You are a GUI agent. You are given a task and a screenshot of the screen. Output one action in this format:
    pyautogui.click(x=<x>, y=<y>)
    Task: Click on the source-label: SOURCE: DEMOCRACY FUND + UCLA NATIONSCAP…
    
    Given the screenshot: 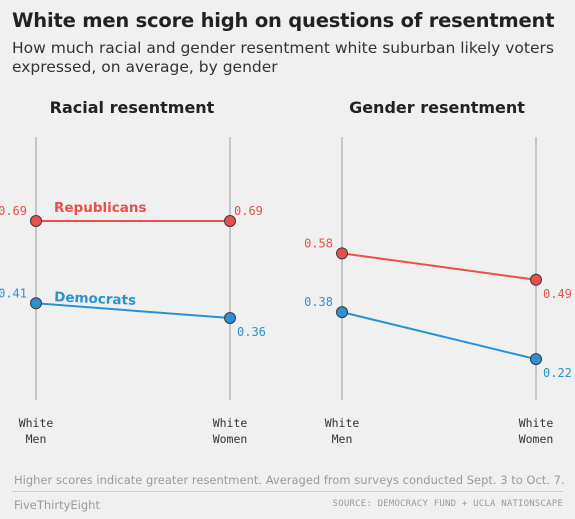 What is the action you would take?
    pyautogui.click(x=447, y=504)
    